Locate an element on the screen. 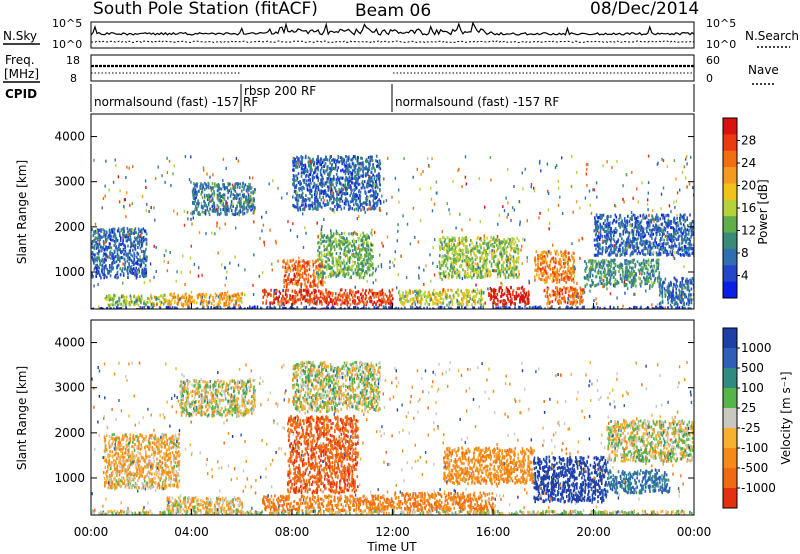 The image size is (800, 554). cpid-segment-1: normalsound (fast) -157 RF is located at coordinates (176, 102).